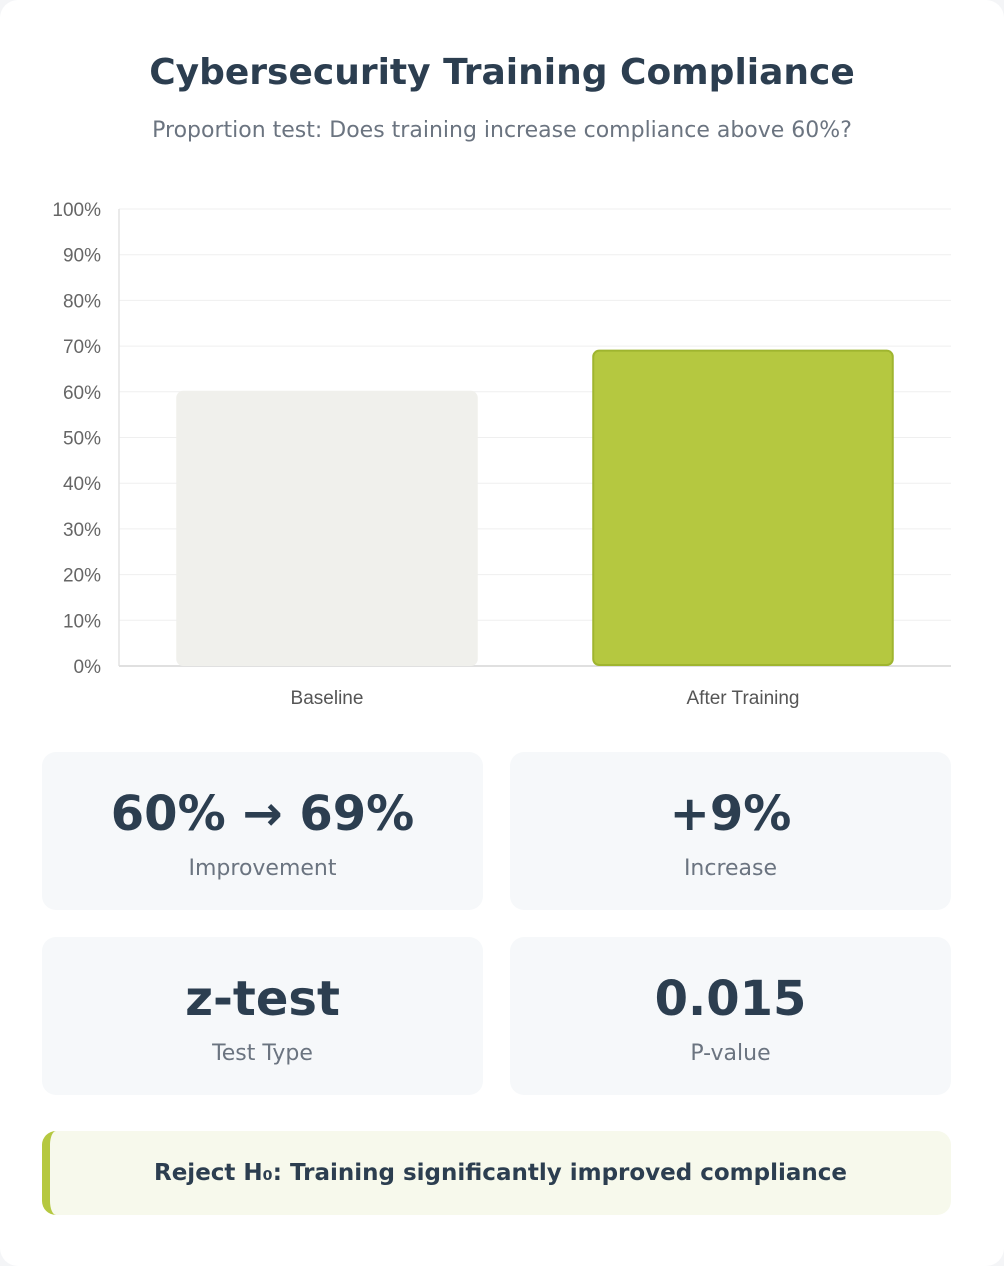 The width and height of the screenshot is (1004, 1266). Describe the element at coordinates (743, 507) in the screenshot. I see `bar-after-training` at that location.